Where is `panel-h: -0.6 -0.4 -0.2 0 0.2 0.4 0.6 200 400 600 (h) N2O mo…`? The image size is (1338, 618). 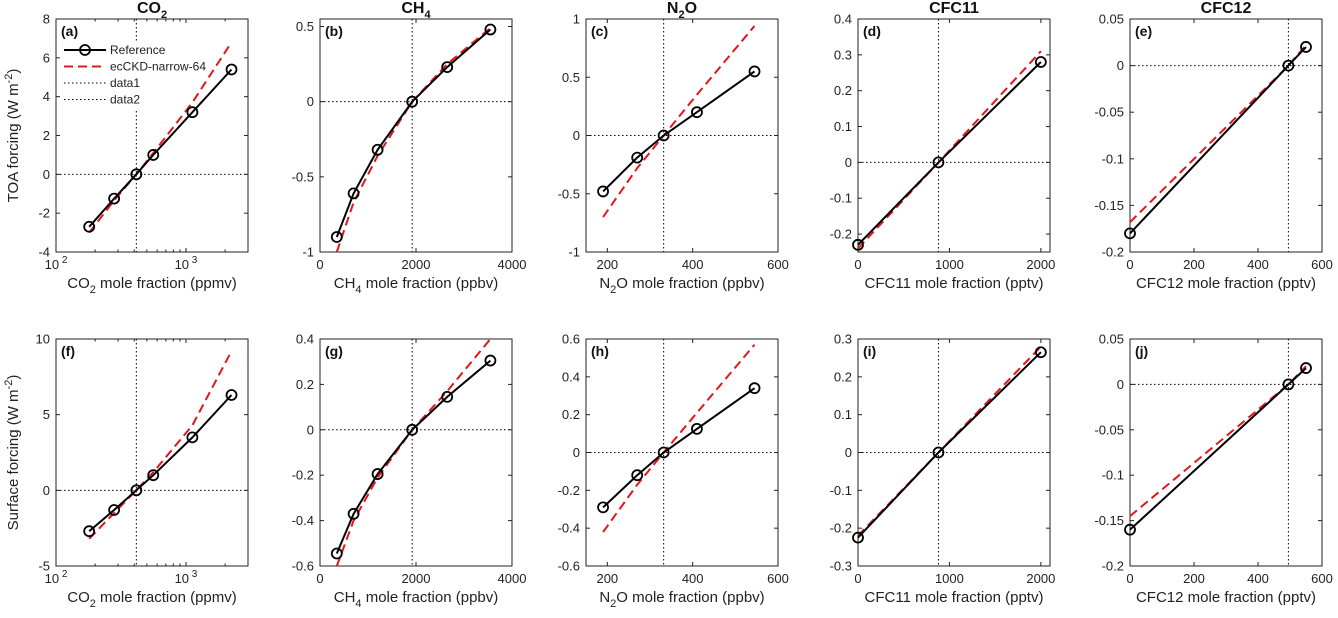 panel-h: -0.6 -0.4 -0.2 0 0.2 0.4 0.6 200 400 600 (h) N2O mo… is located at coordinates (673, 471).